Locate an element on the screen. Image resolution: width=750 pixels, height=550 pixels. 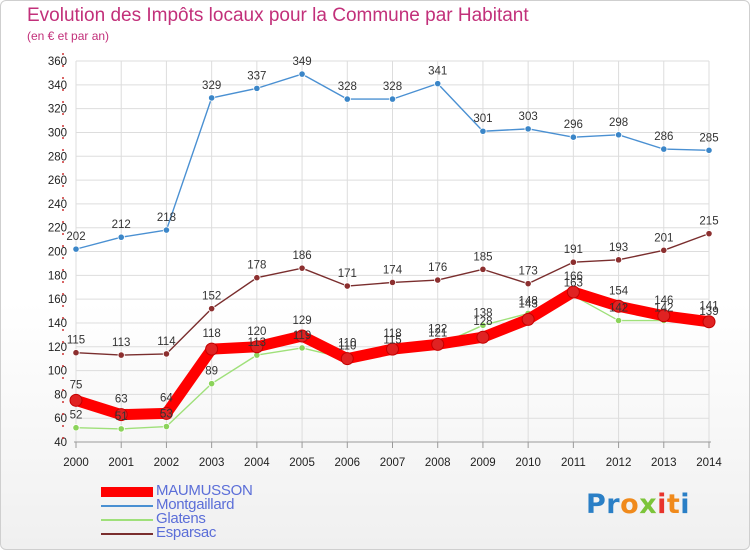
point-esparsac-2001 is located at coordinates (121, 355).